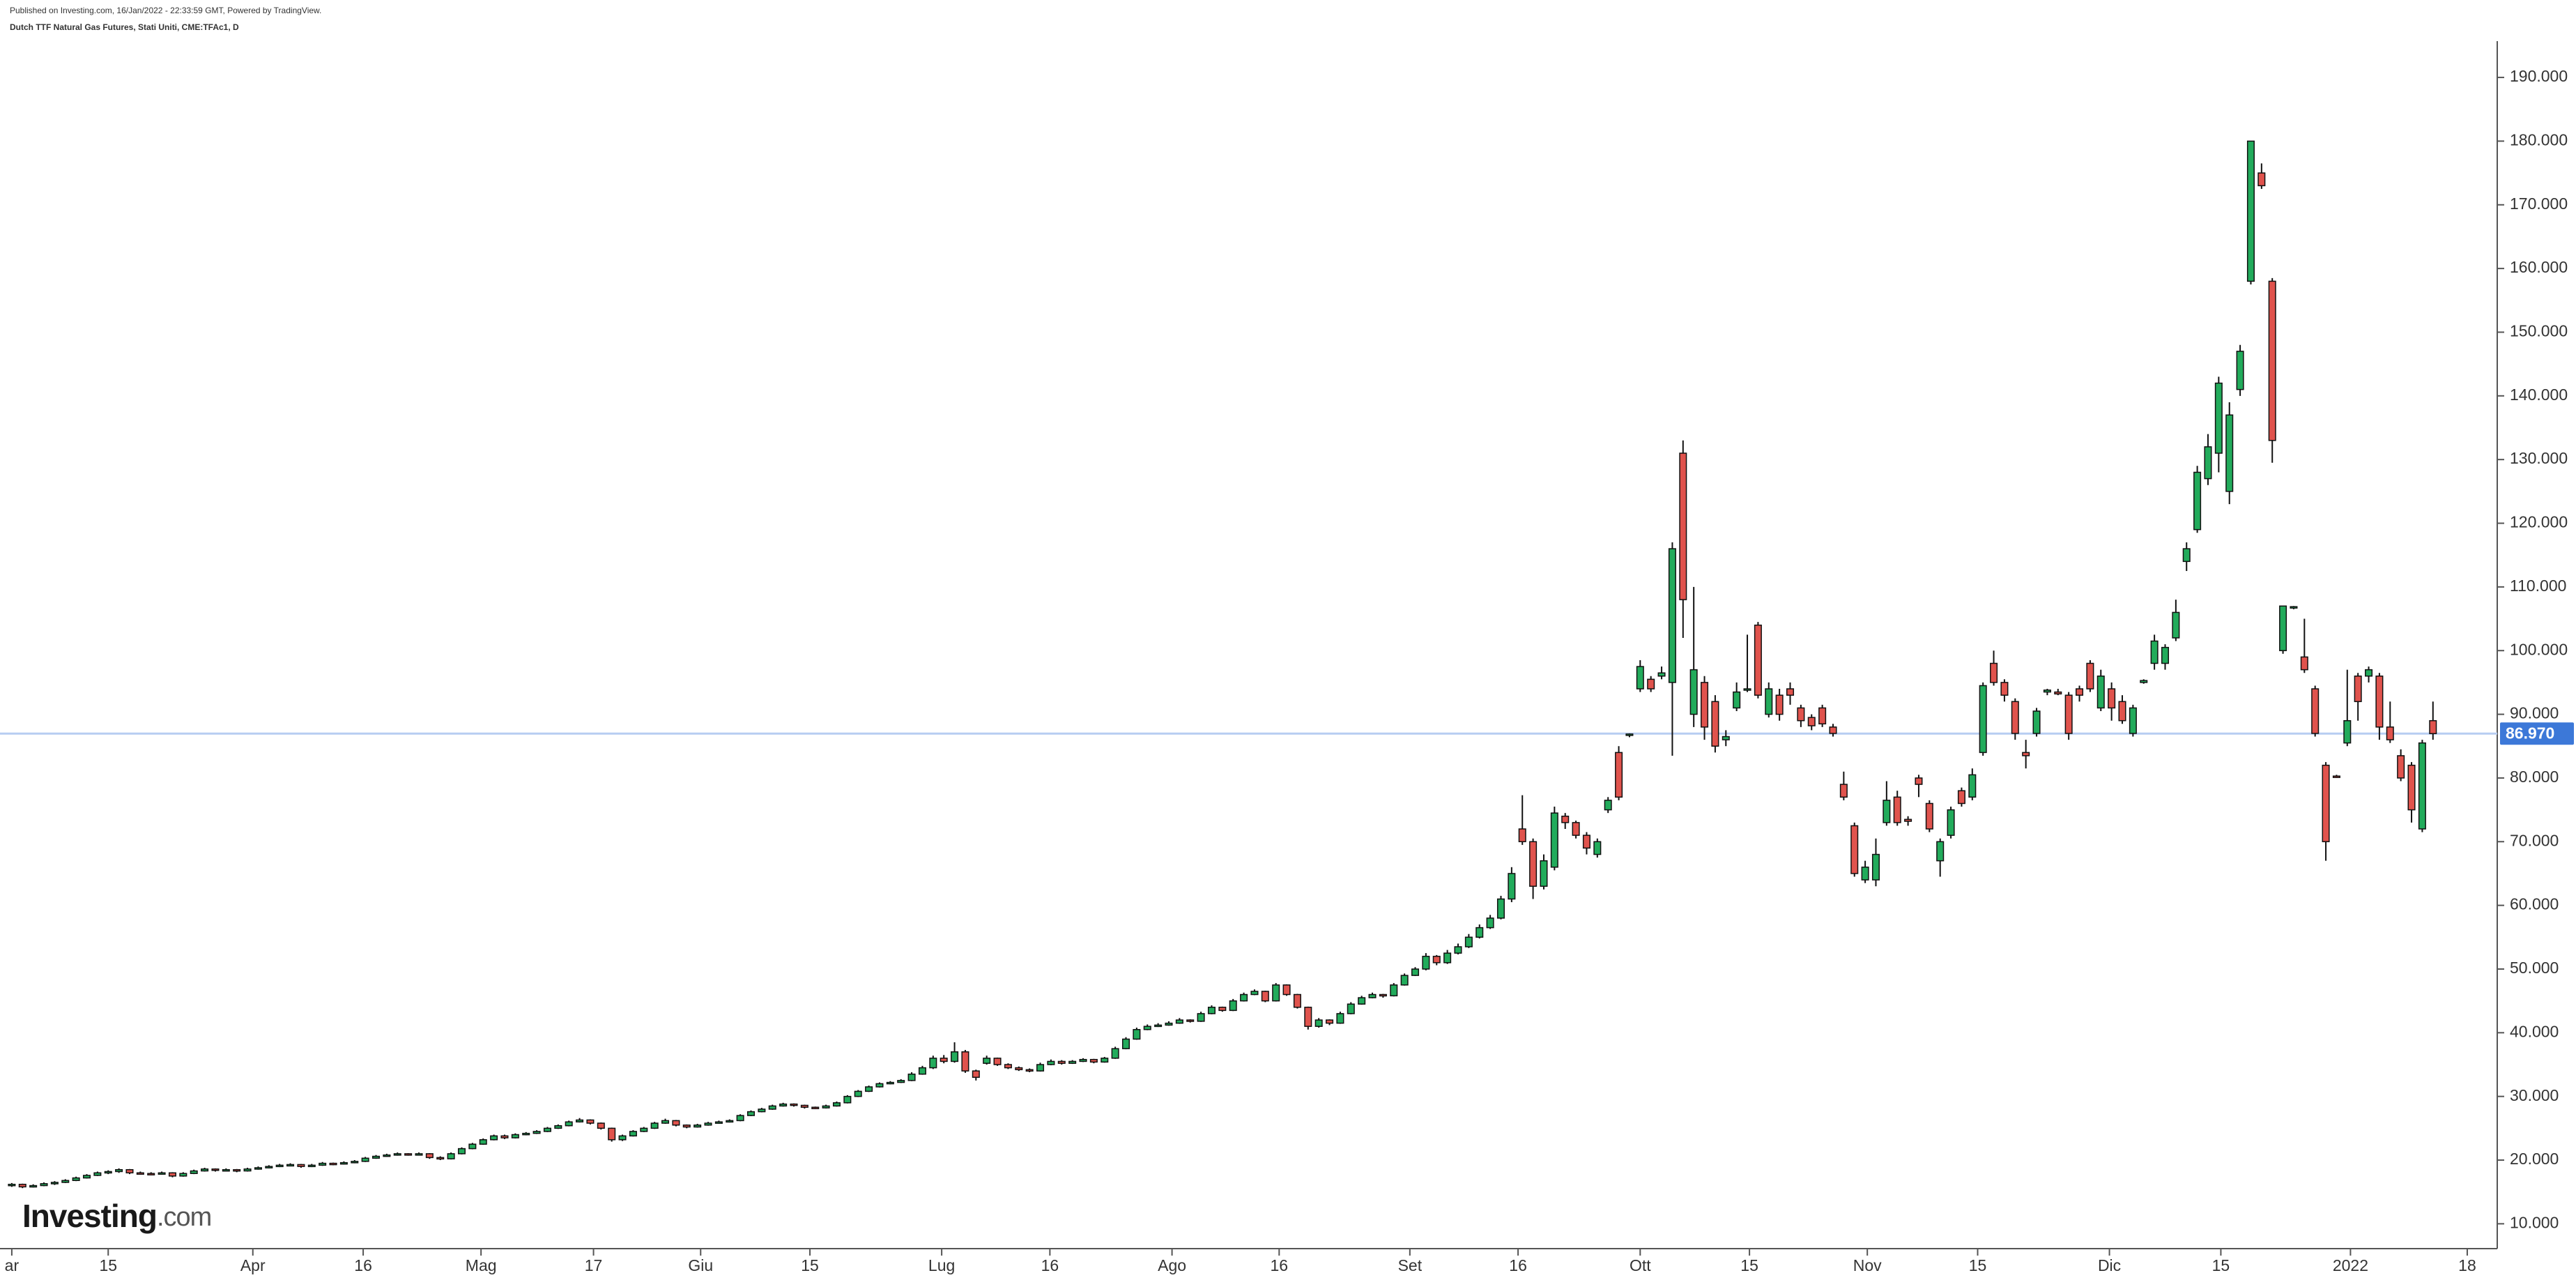  What do you see at coordinates (13, 1265) in the screenshot?
I see `x-tick-label: ar` at bounding box center [13, 1265].